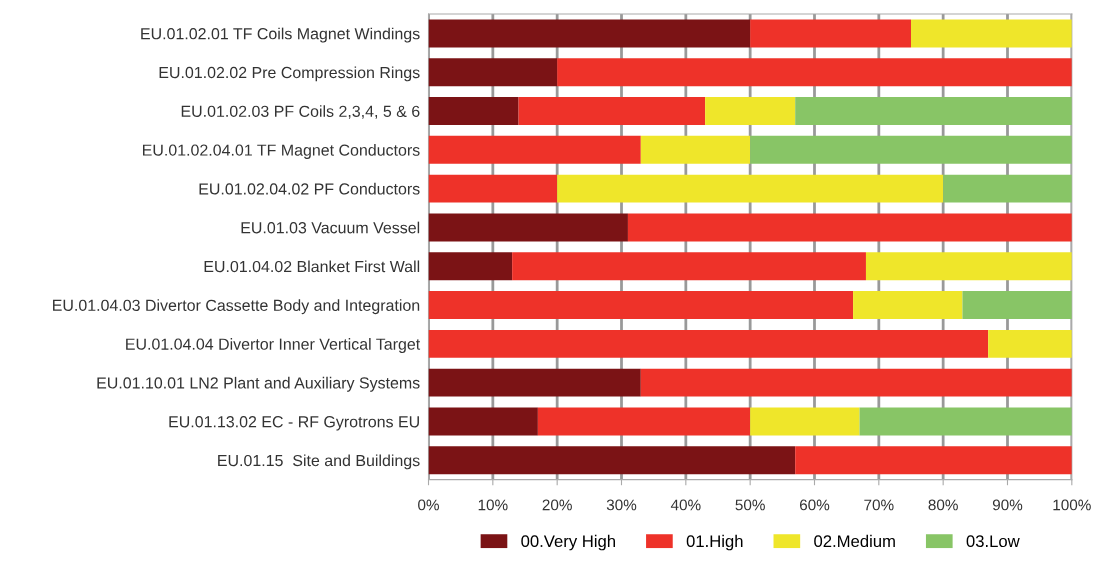  Describe the element at coordinates (879, 505) in the screenshot. I see `x-tick-label: 70%` at that location.